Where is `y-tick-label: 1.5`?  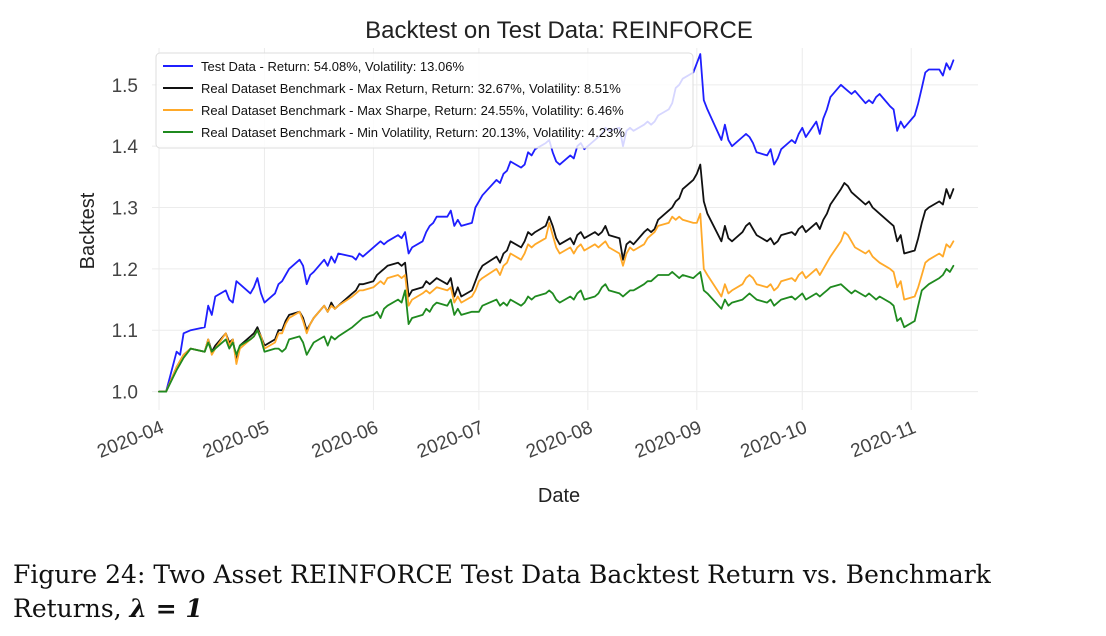 y-tick-label: 1.5 is located at coordinates (125, 86).